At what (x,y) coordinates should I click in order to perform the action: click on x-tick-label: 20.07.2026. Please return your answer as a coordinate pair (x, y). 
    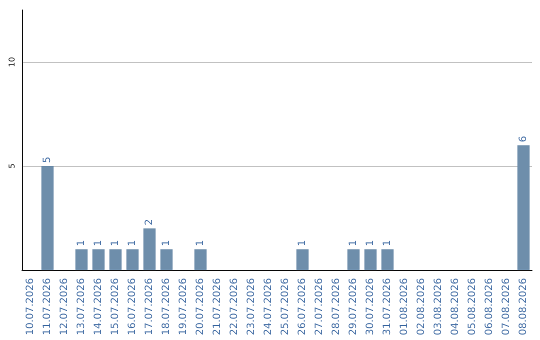
    Looking at the image, I should click on (200, 307).